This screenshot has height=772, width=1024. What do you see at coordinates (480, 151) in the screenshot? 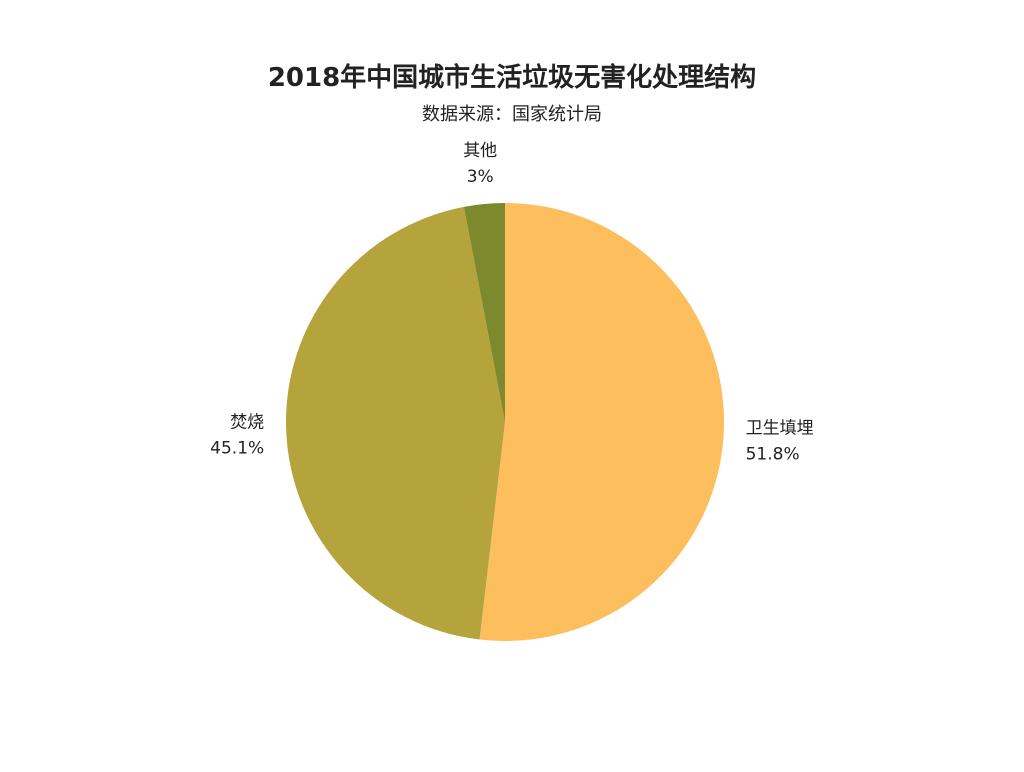
I see `slice-label-2: 其他` at bounding box center [480, 151].